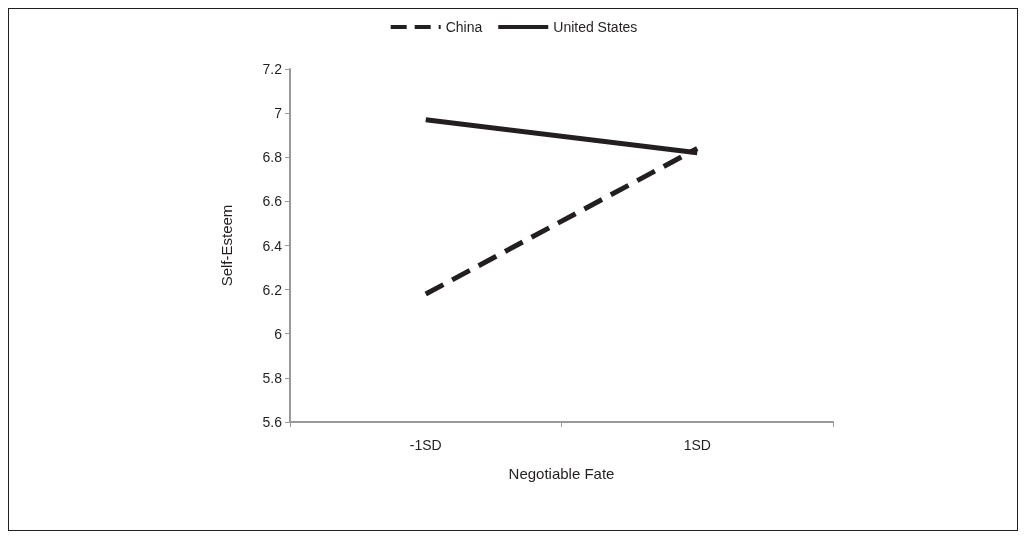 This screenshot has height=539, width=1026. Describe the element at coordinates (226, 245) in the screenshot. I see `y-axis-title: Self-Esteem` at that location.